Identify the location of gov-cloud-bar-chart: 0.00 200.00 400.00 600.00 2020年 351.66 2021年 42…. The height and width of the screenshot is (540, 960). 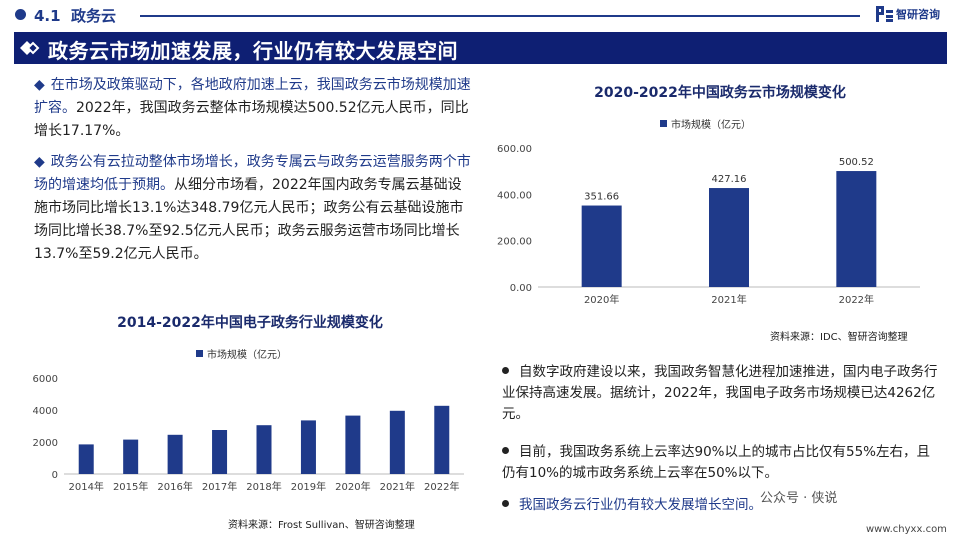
(708, 225).